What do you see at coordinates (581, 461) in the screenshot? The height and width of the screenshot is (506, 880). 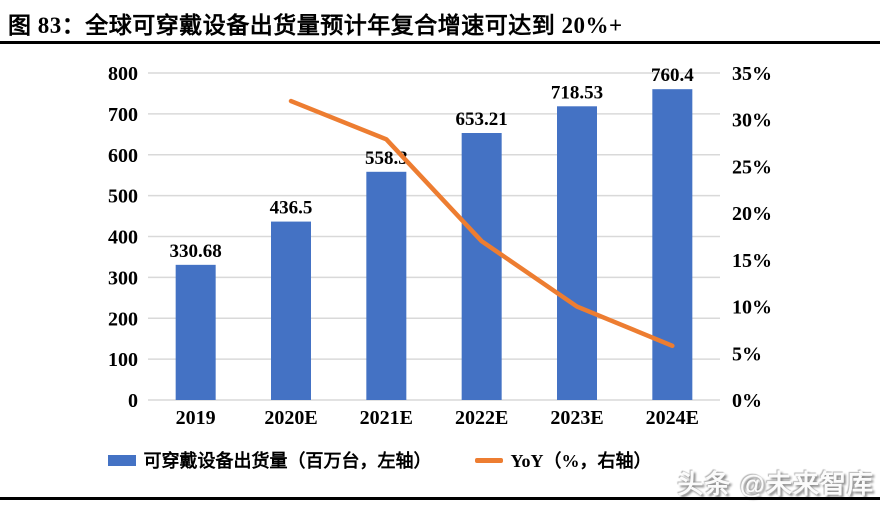 I see `line-series-label: YoY（%，右轴）` at bounding box center [581, 461].